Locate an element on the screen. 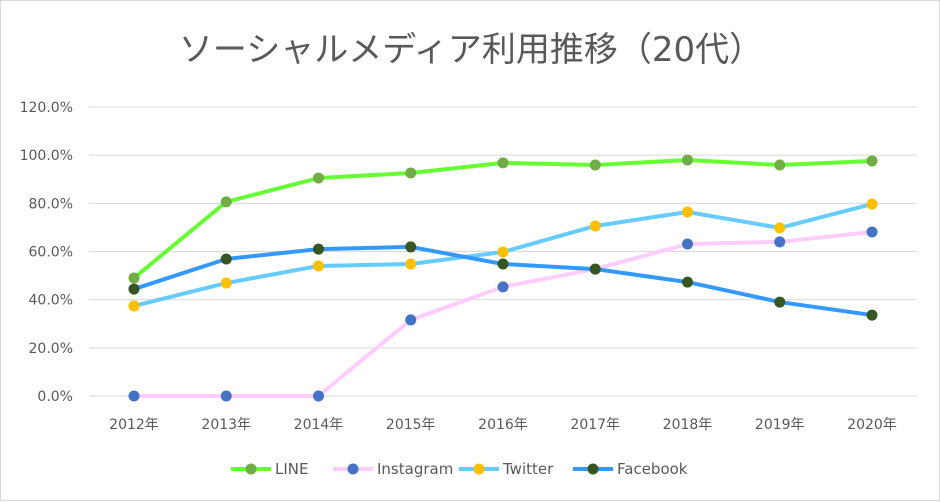 Image resolution: width=940 pixels, height=502 pixels. x-tick-label: 2017年 is located at coordinates (595, 425).